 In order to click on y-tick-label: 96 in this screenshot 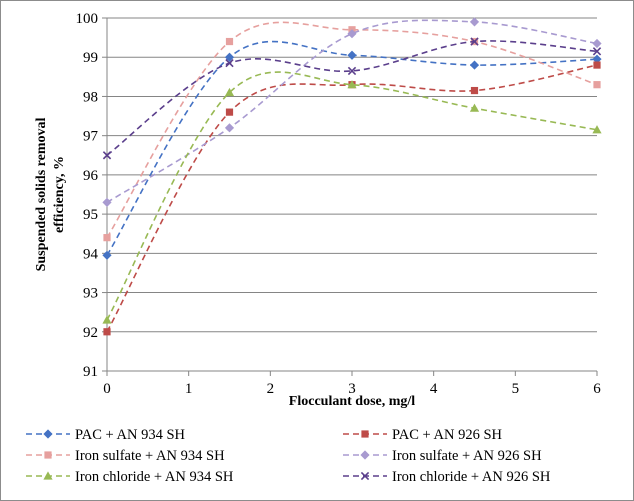, I will do `click(91, 176)`.